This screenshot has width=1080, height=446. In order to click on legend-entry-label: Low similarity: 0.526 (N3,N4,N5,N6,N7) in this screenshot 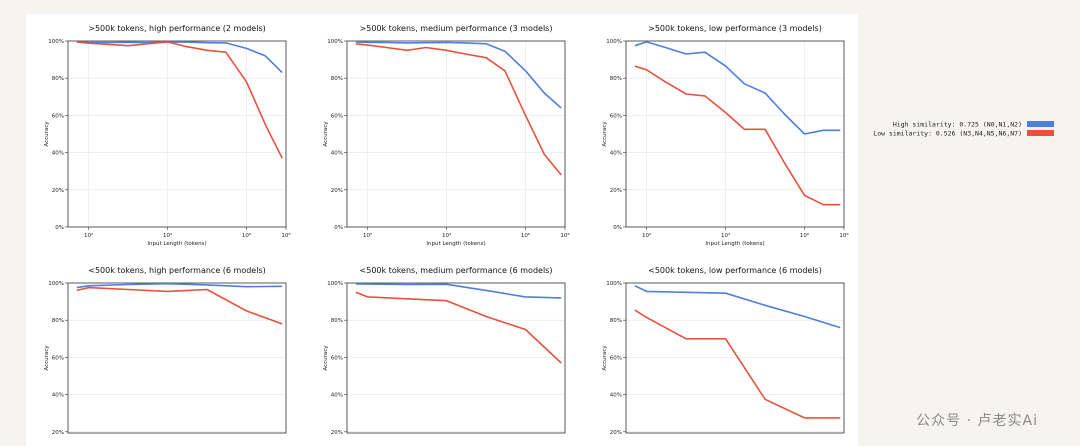, I will do `click(947, 134)`.